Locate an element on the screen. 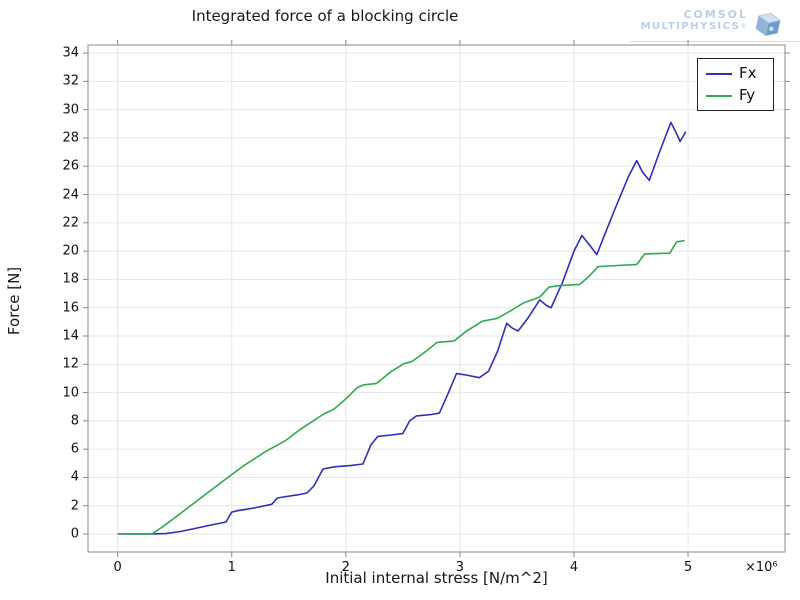 Image resolution: width=800 pixels, height=600 pixels. comsol-cube-icon is located at coordinates (768, 24).